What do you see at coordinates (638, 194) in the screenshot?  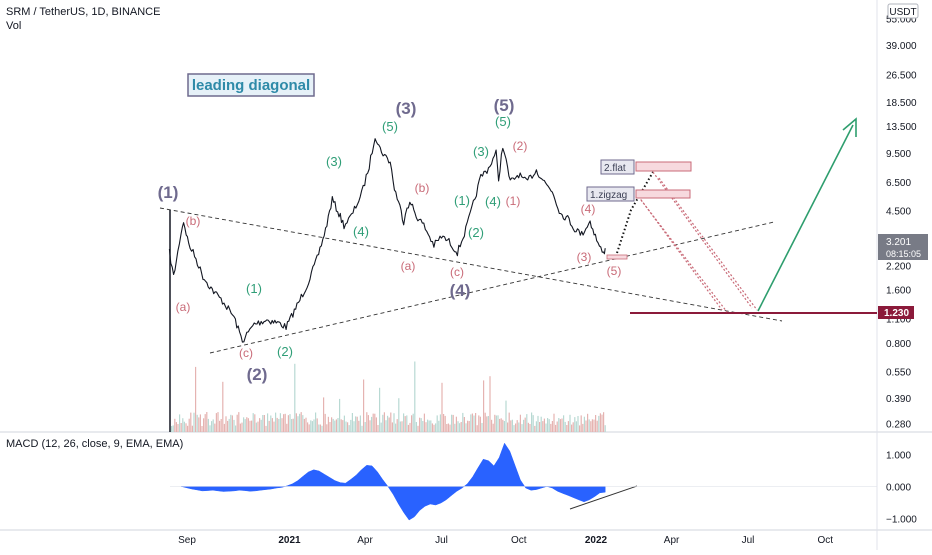 I see `target-box-zigzag: 1.zigzag` at bounding box center [638, 194].